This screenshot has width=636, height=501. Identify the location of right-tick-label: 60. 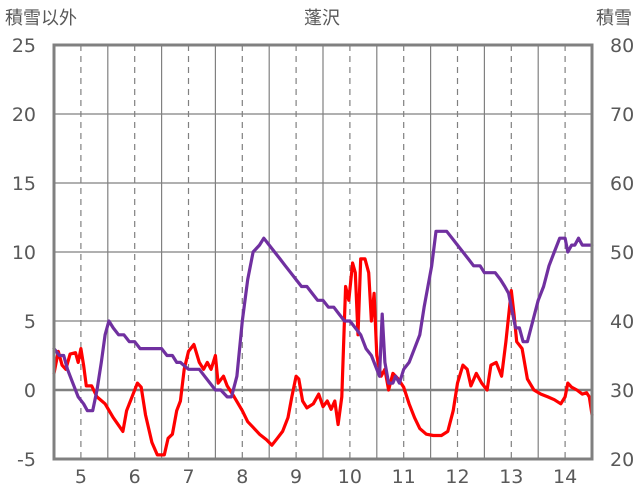
(622, 184).